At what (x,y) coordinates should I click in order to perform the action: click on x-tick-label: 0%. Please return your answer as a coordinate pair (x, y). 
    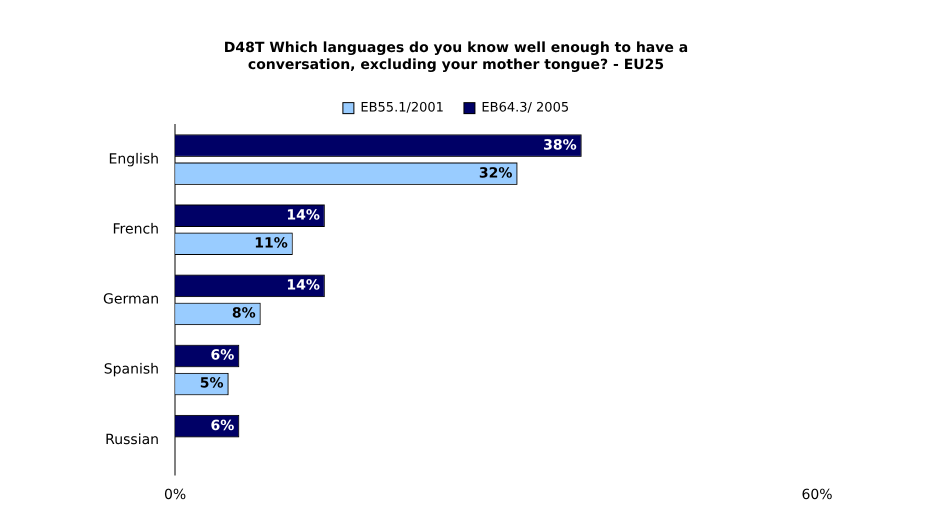
    Looking at the image, I should click on (175, 495).